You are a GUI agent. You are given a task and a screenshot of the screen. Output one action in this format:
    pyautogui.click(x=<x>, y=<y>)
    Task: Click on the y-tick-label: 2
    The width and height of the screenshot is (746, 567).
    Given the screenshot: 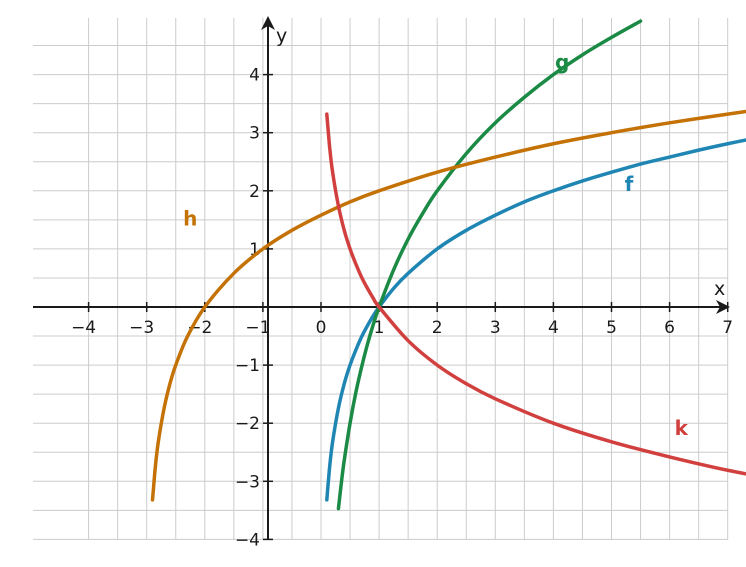 What is the action you would take?
    pyautogui.click(x=254, y=192)
    